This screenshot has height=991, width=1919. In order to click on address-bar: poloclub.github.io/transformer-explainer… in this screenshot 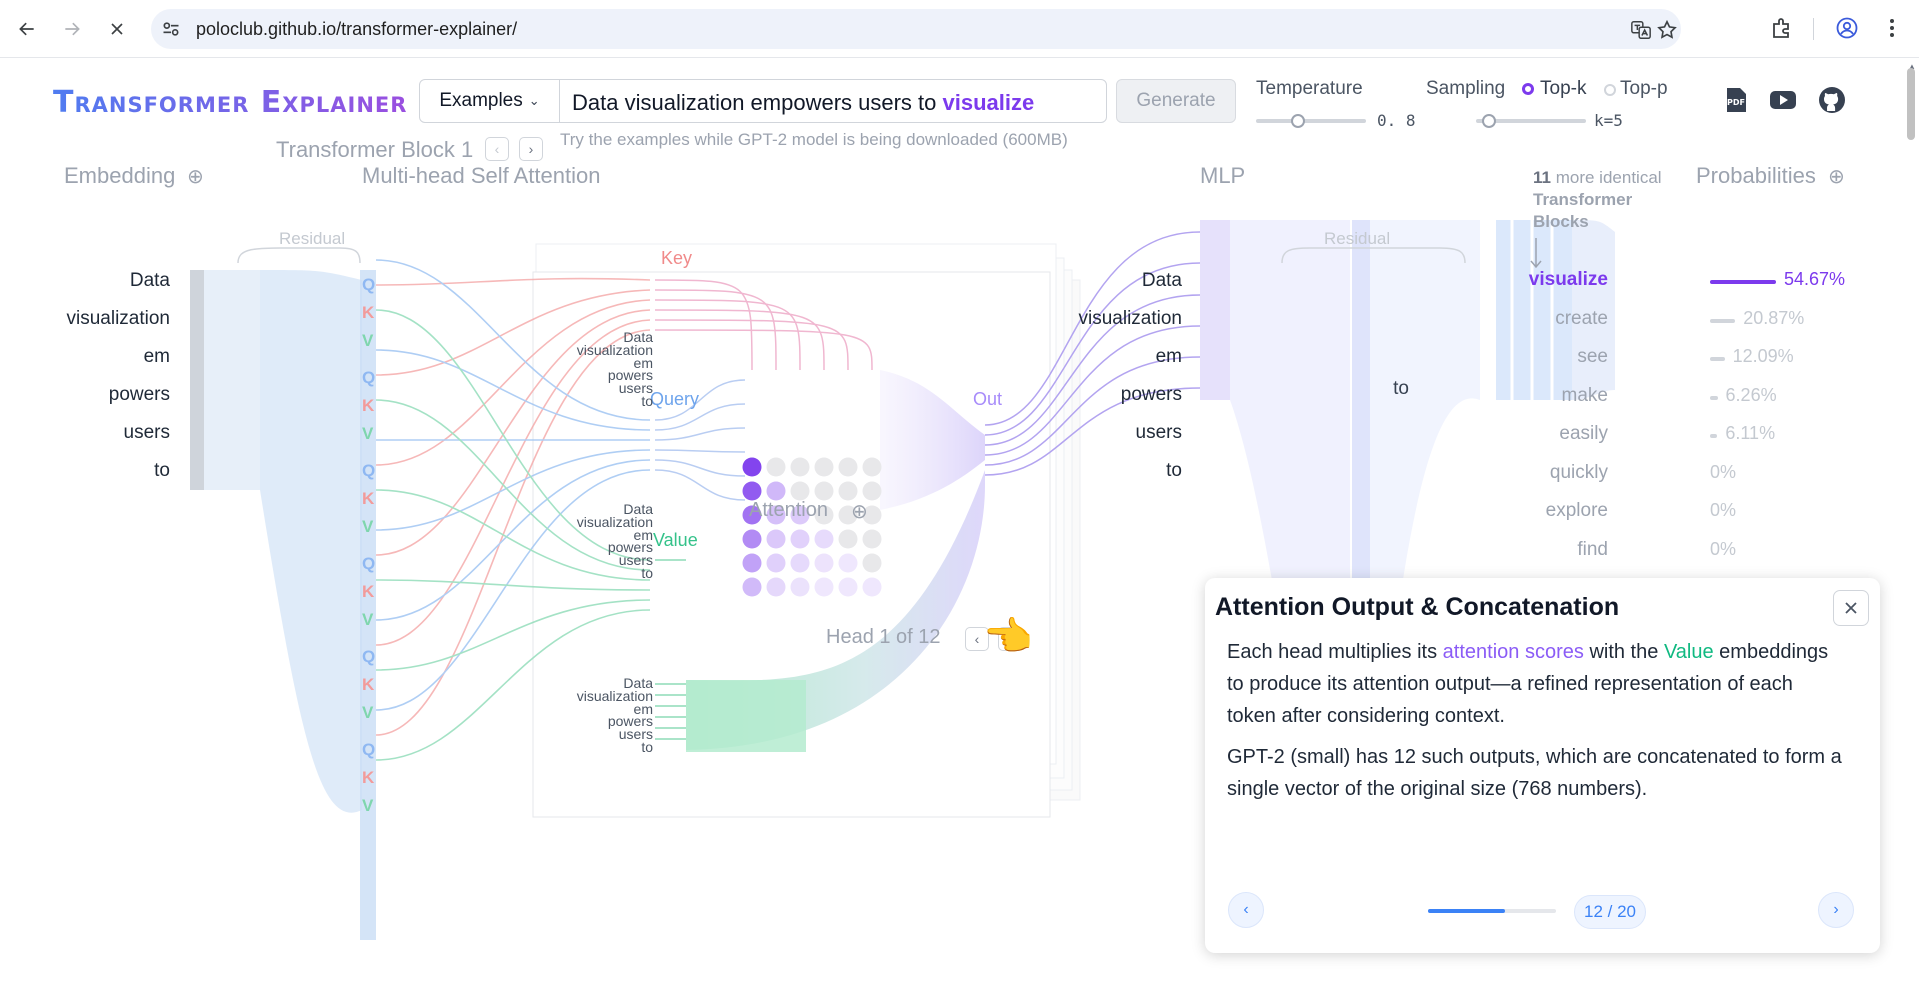, I will do `click(916, 29)`.